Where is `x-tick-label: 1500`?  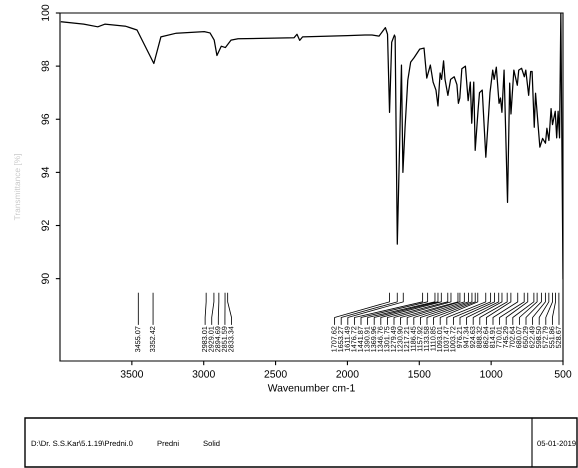
x-tick-label: 1500 is located at coordinates (419, 374).